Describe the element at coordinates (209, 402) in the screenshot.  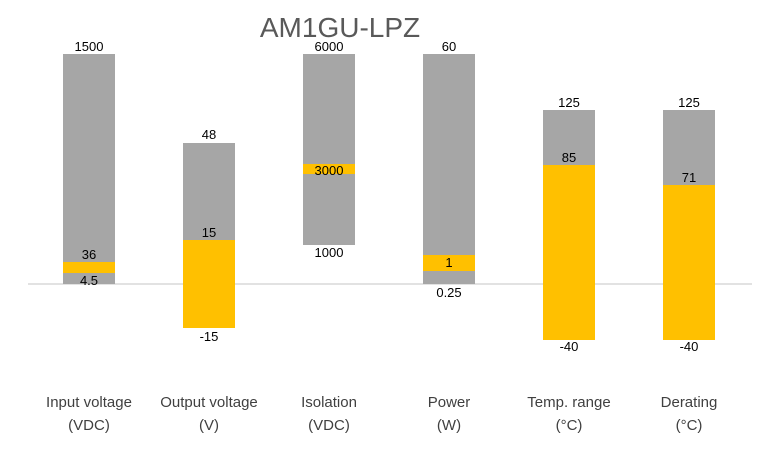
I see `category-label-output-voltage-line1: Output voltage` at that location.